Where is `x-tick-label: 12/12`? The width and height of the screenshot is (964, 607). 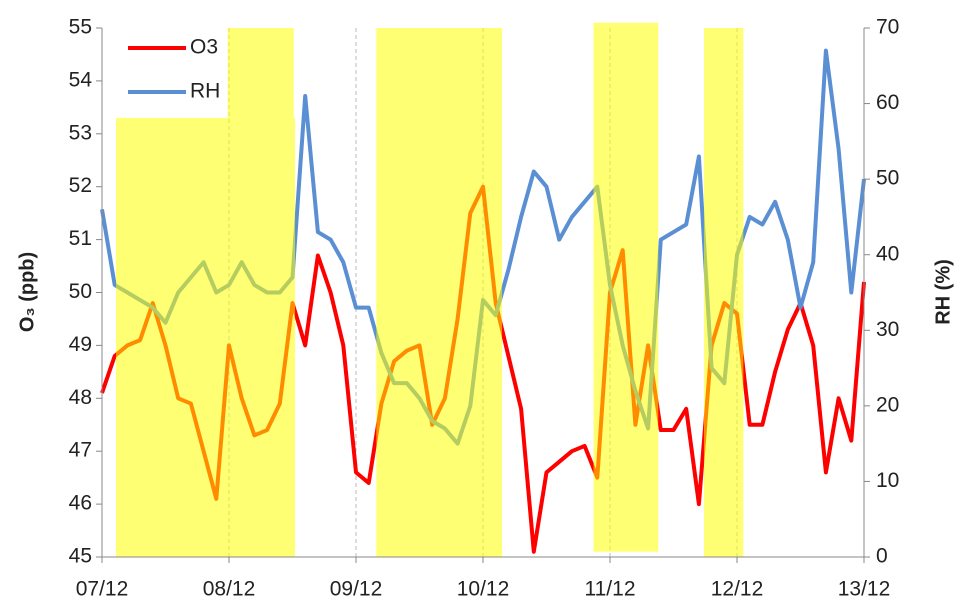 x-tick-label: 12/12 is located at coordinates (737, 589).